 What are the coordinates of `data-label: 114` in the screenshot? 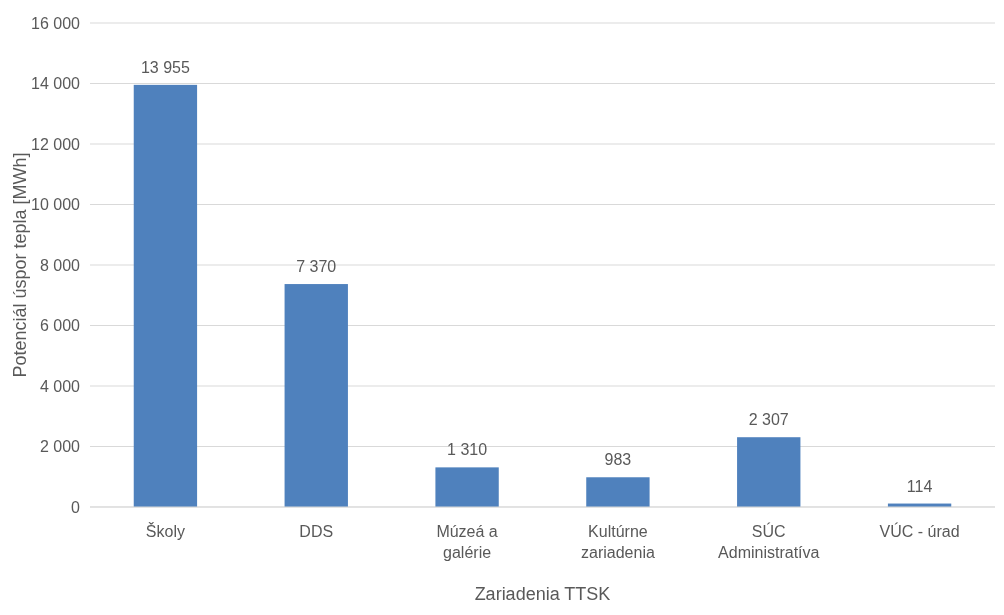 It's located at (919, 486).